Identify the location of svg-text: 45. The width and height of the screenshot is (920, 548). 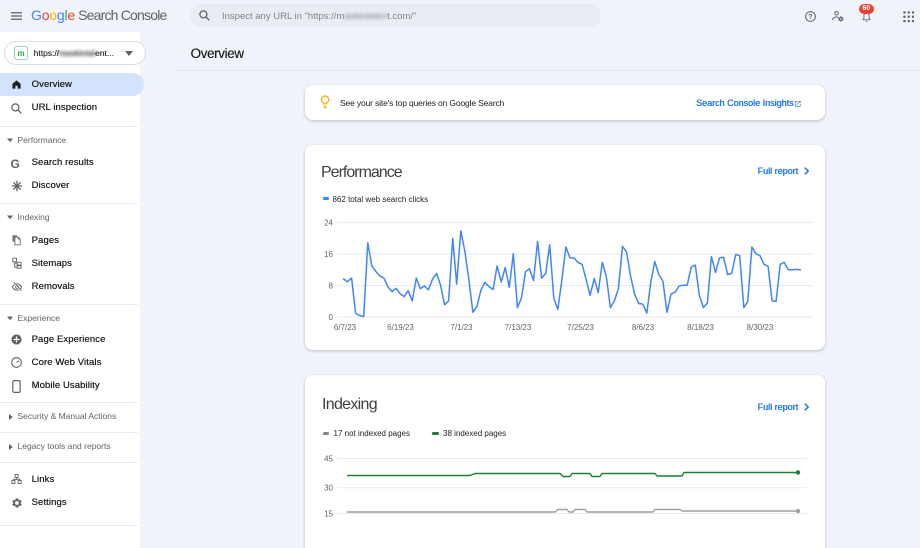
(328, 458).